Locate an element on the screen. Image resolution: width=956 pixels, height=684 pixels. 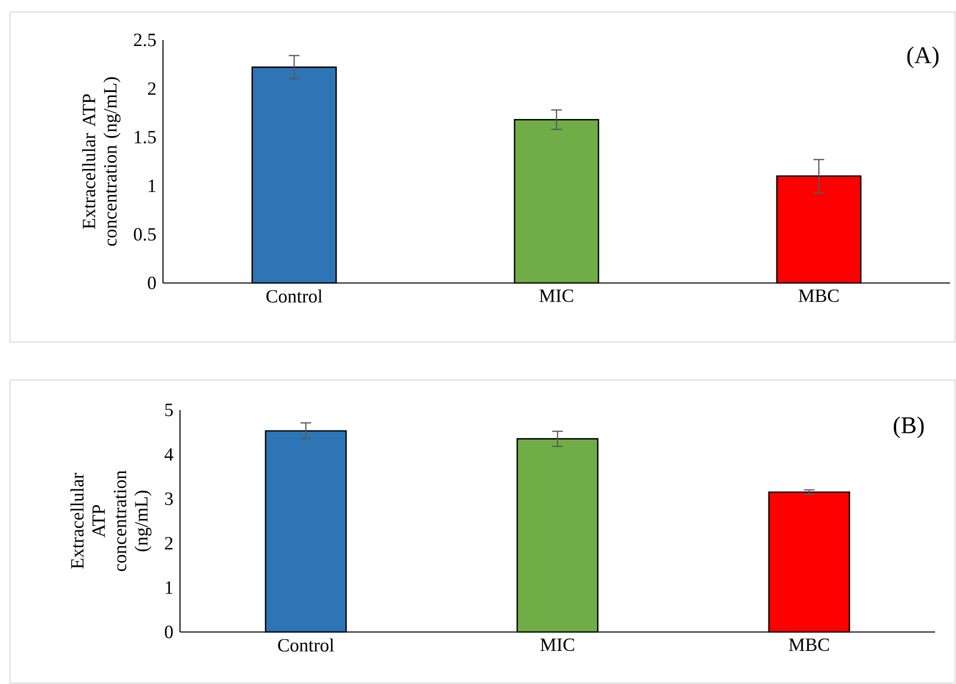
y-tick-label: 4 is located at coordinates (169, 454).